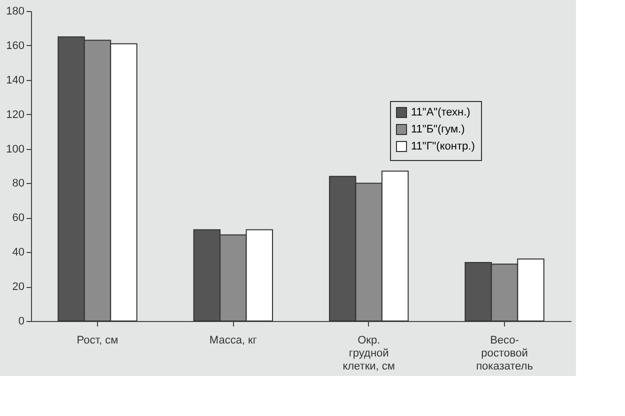 Image resolution: width=625 pixels, height=416 pixels. What do you see at coordinates (18, 218) in the screenshot?
I see `y-tick-label: 60` at bounding box center [18, 218].